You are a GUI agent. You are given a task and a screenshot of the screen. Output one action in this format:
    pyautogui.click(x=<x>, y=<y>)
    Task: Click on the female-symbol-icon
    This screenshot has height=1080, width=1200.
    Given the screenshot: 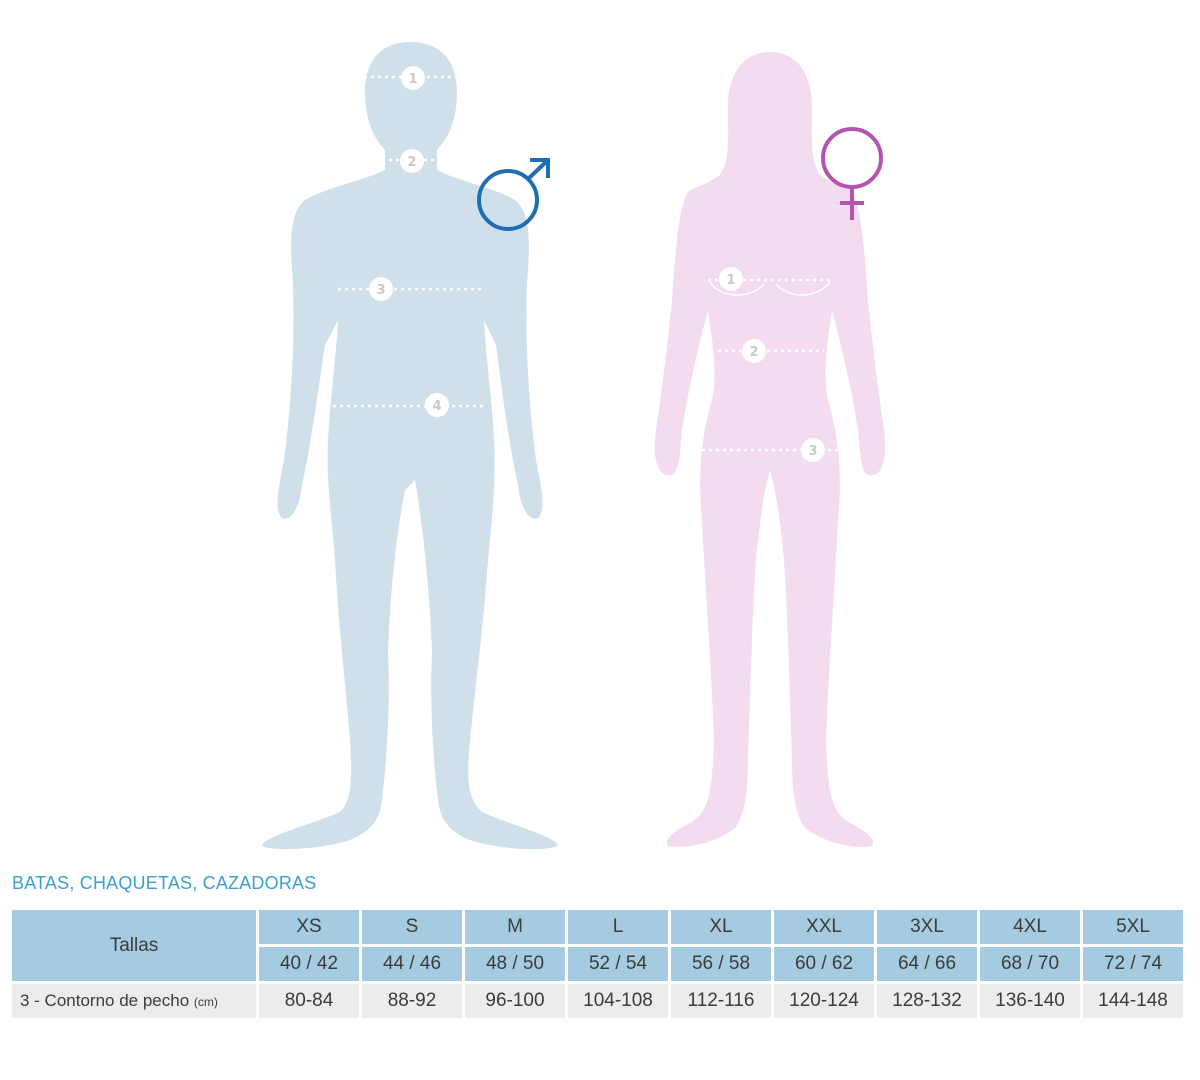 What is the action you would take?
    pyautogui.click(x=852, y=173)
    